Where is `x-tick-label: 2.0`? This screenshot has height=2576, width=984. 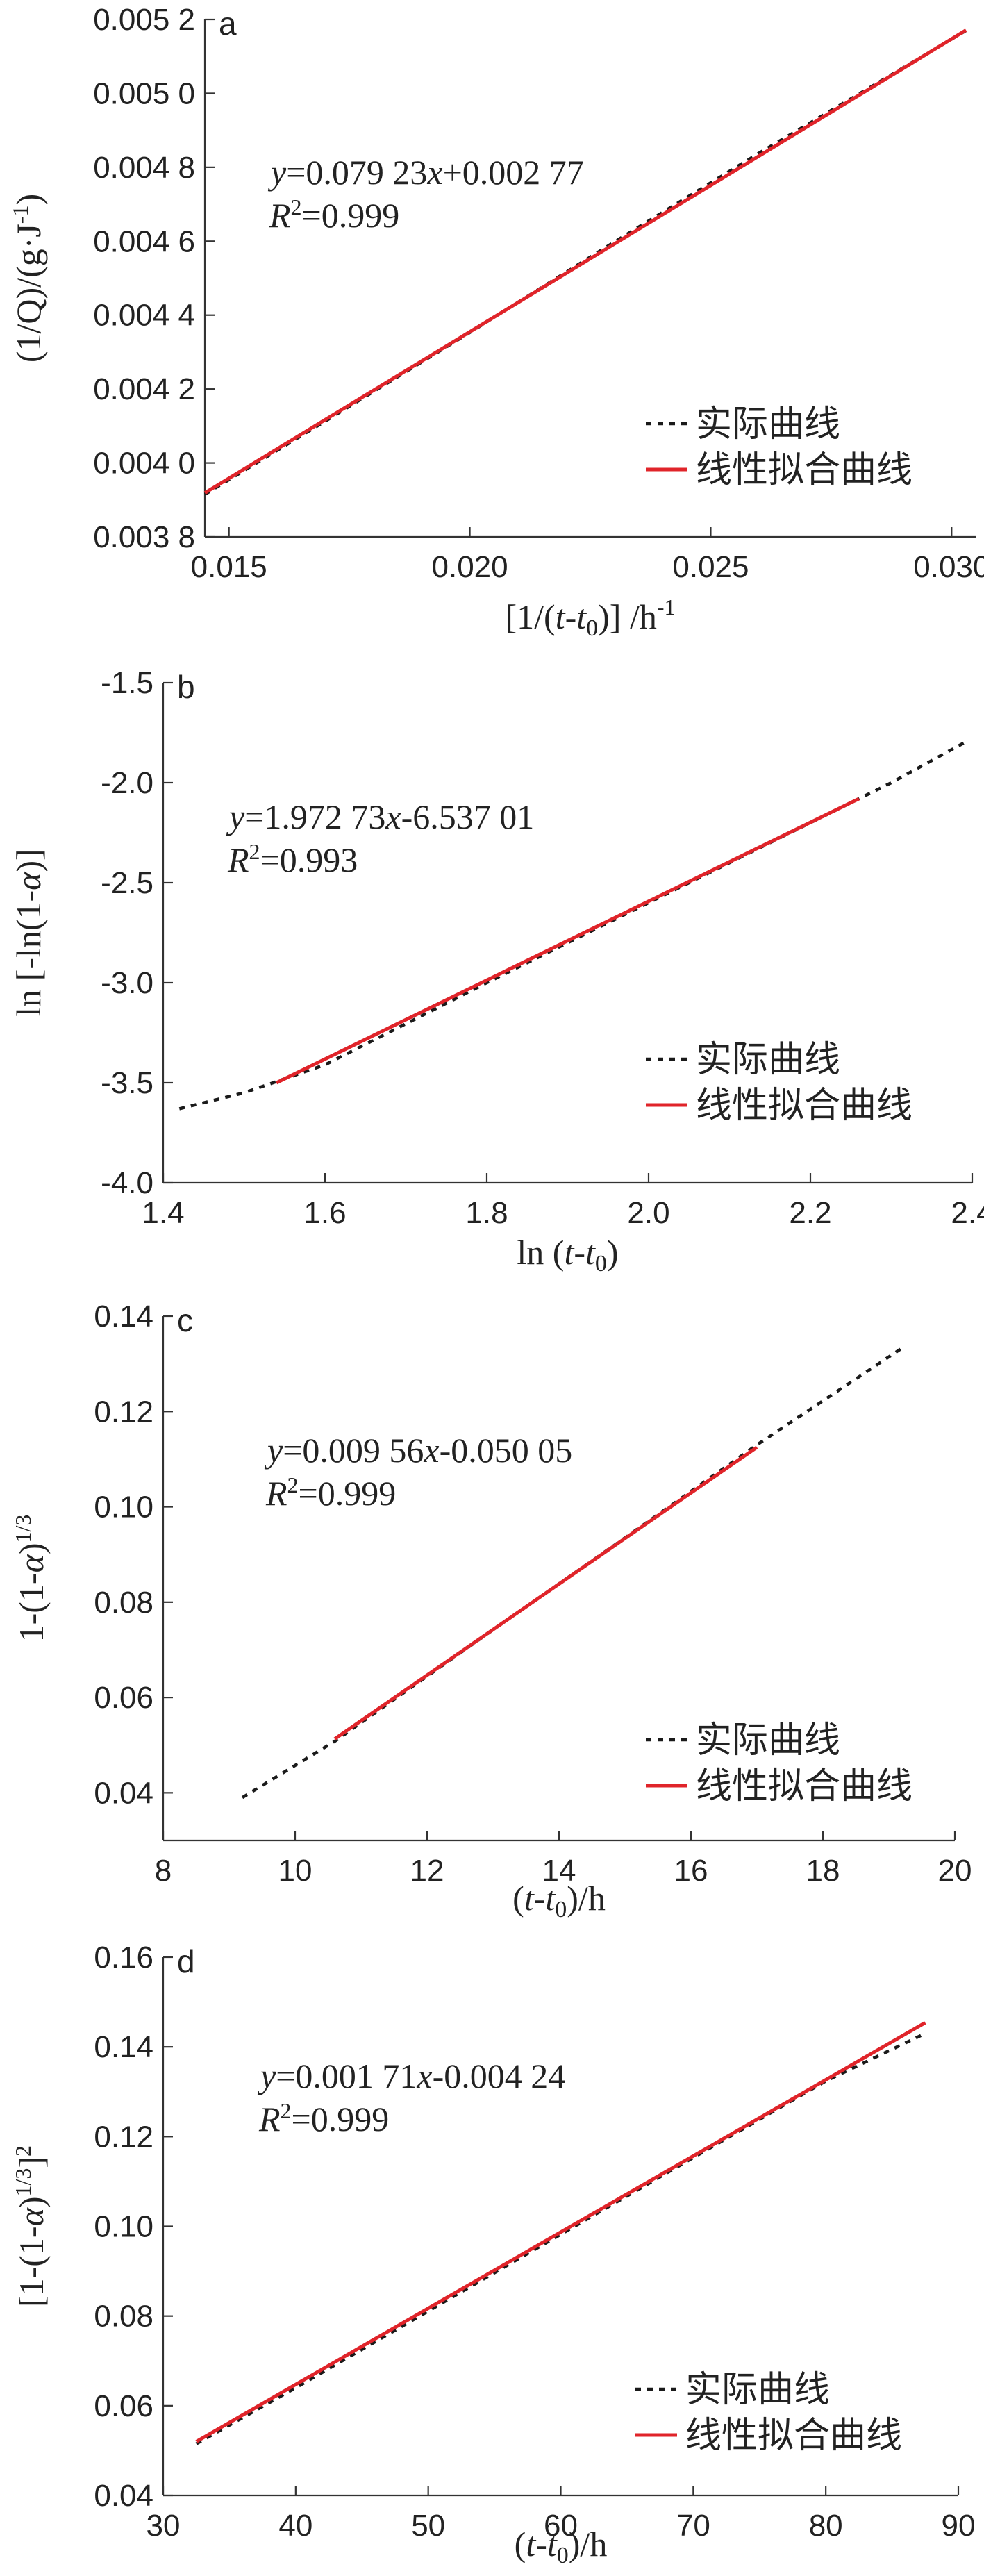
x-tick-label: 2.0 is located at coordinates (648, 1213).